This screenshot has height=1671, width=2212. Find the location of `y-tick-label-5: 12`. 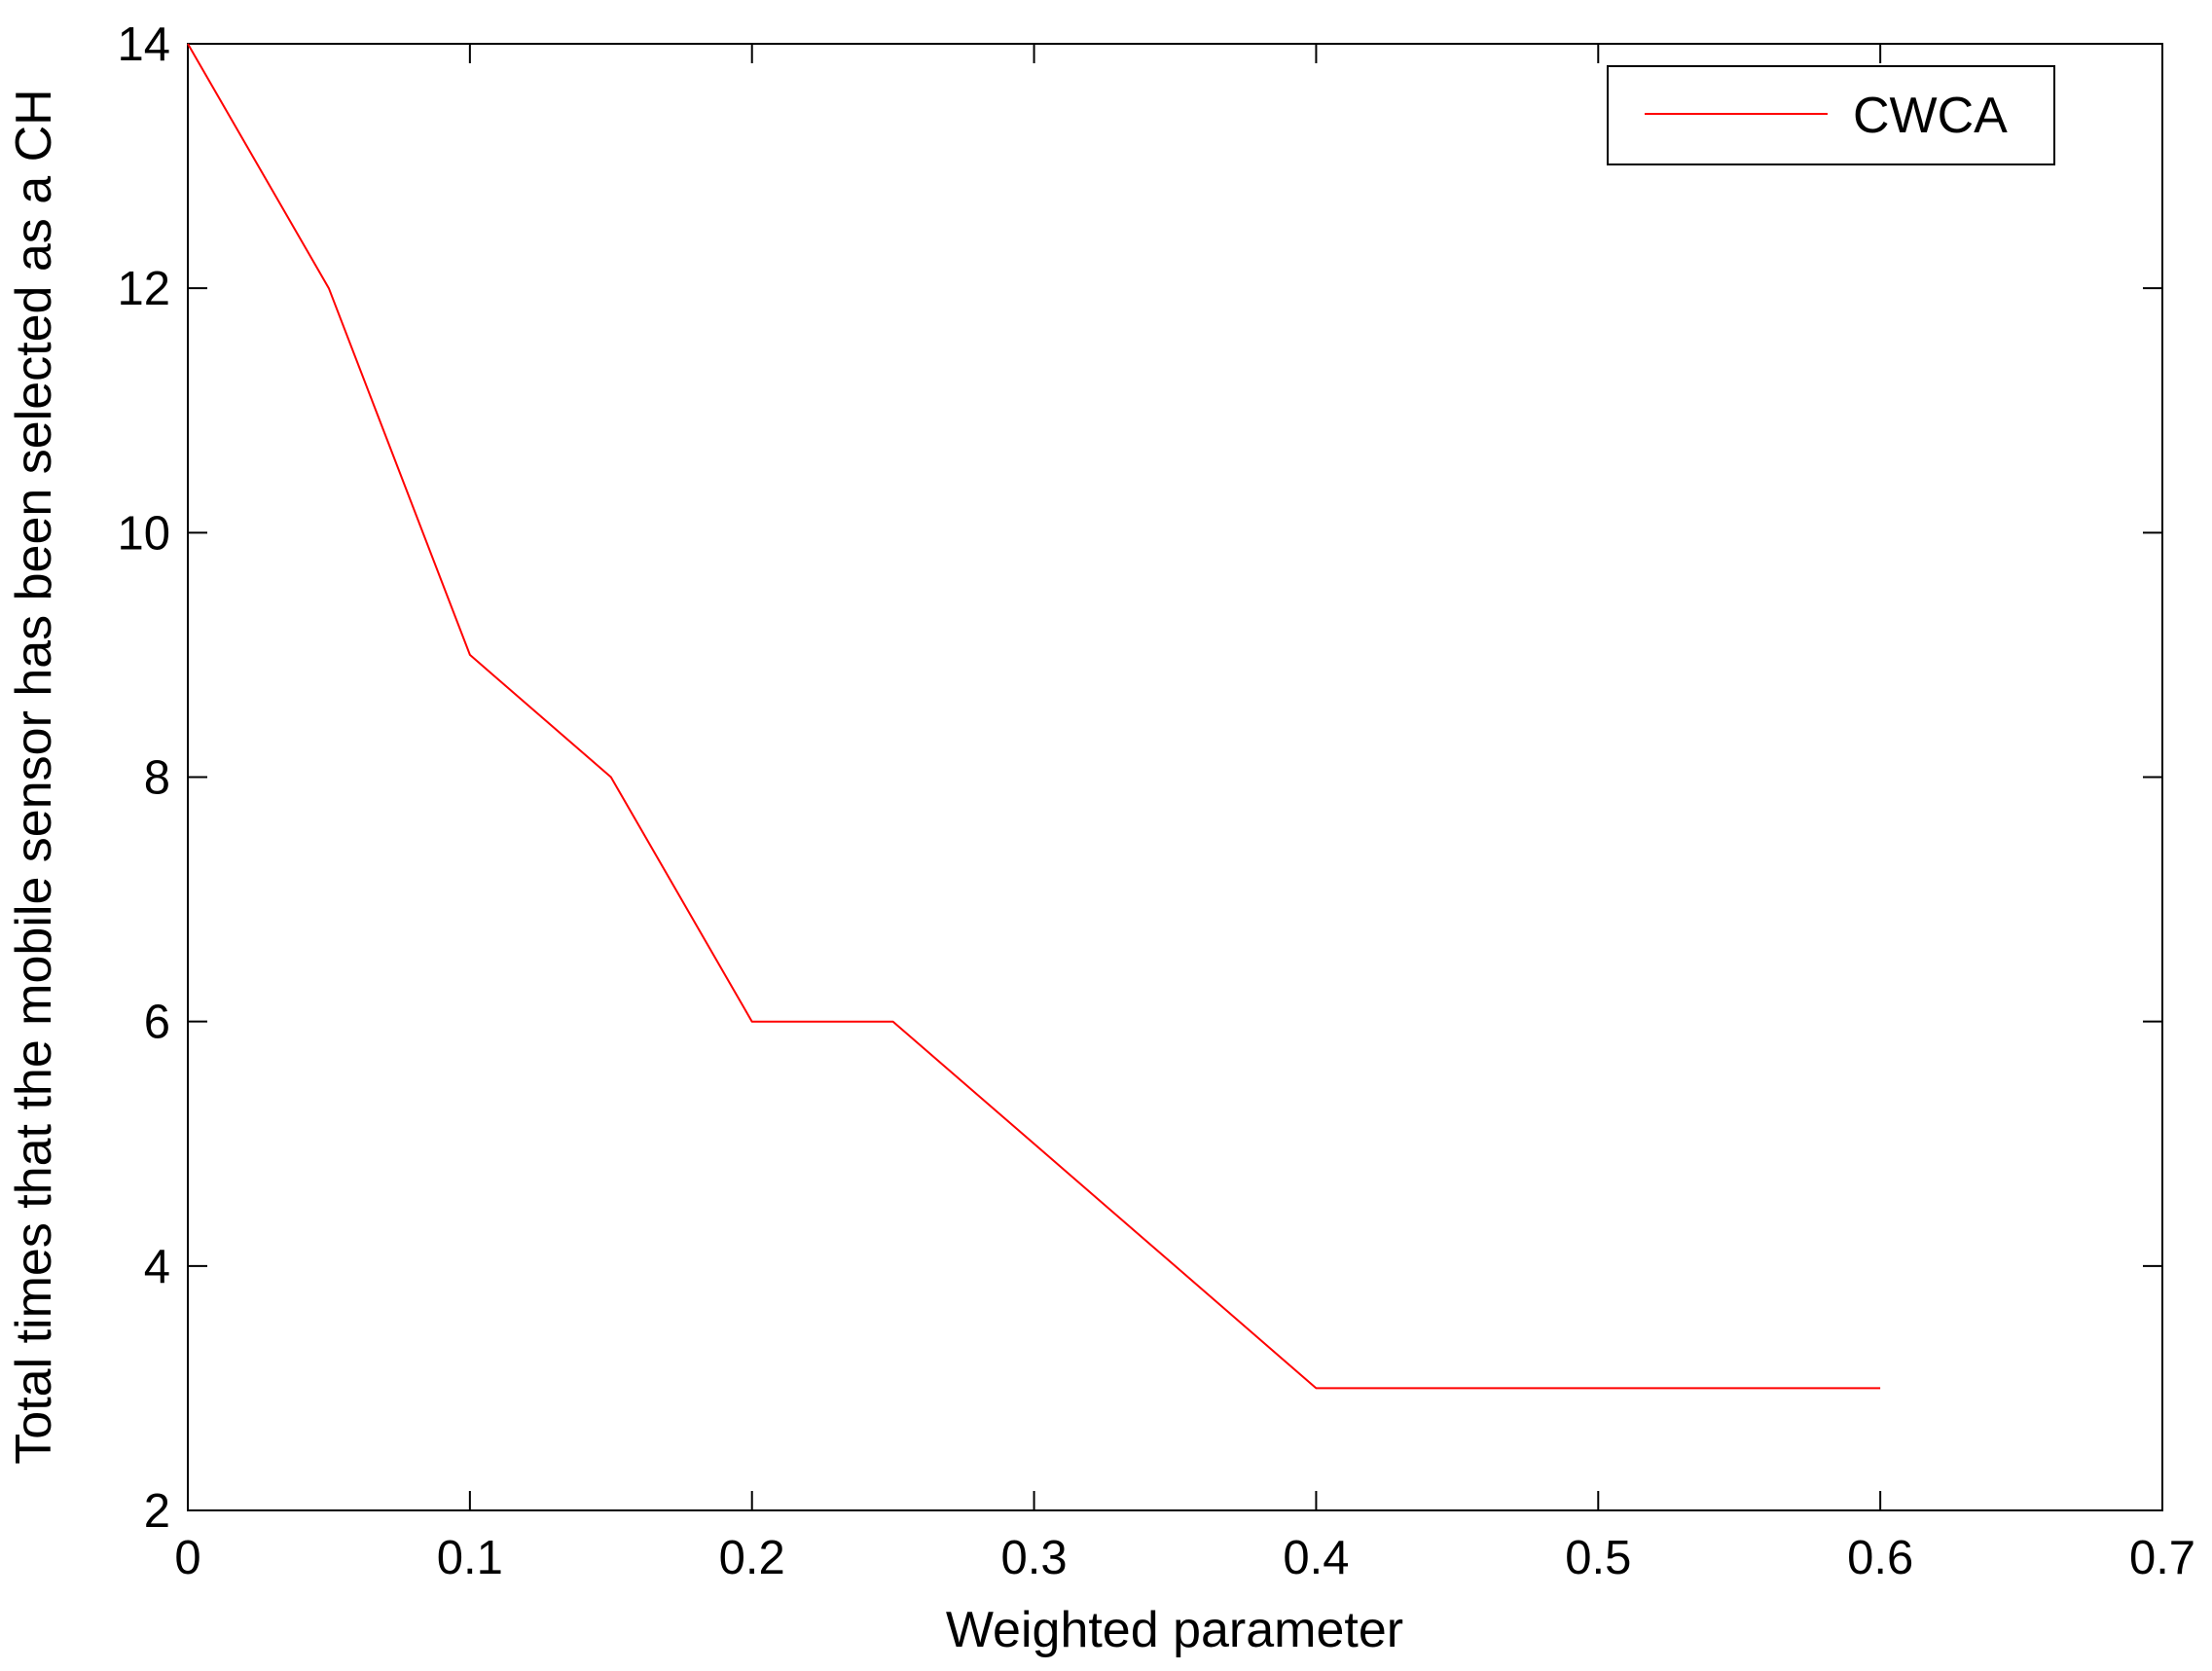

y-tick-label-5: 12 is located at coordinates (143, 289).